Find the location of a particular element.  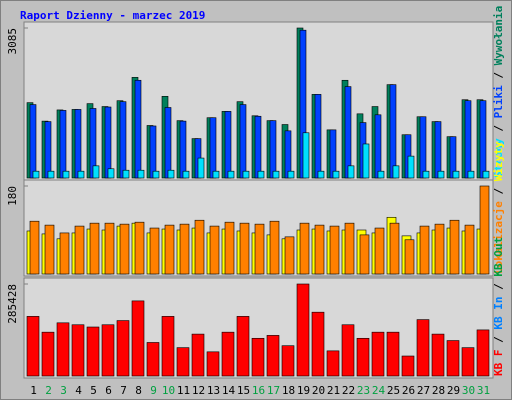

legend-entry: Wywołania is located at coordinates (498, 36).